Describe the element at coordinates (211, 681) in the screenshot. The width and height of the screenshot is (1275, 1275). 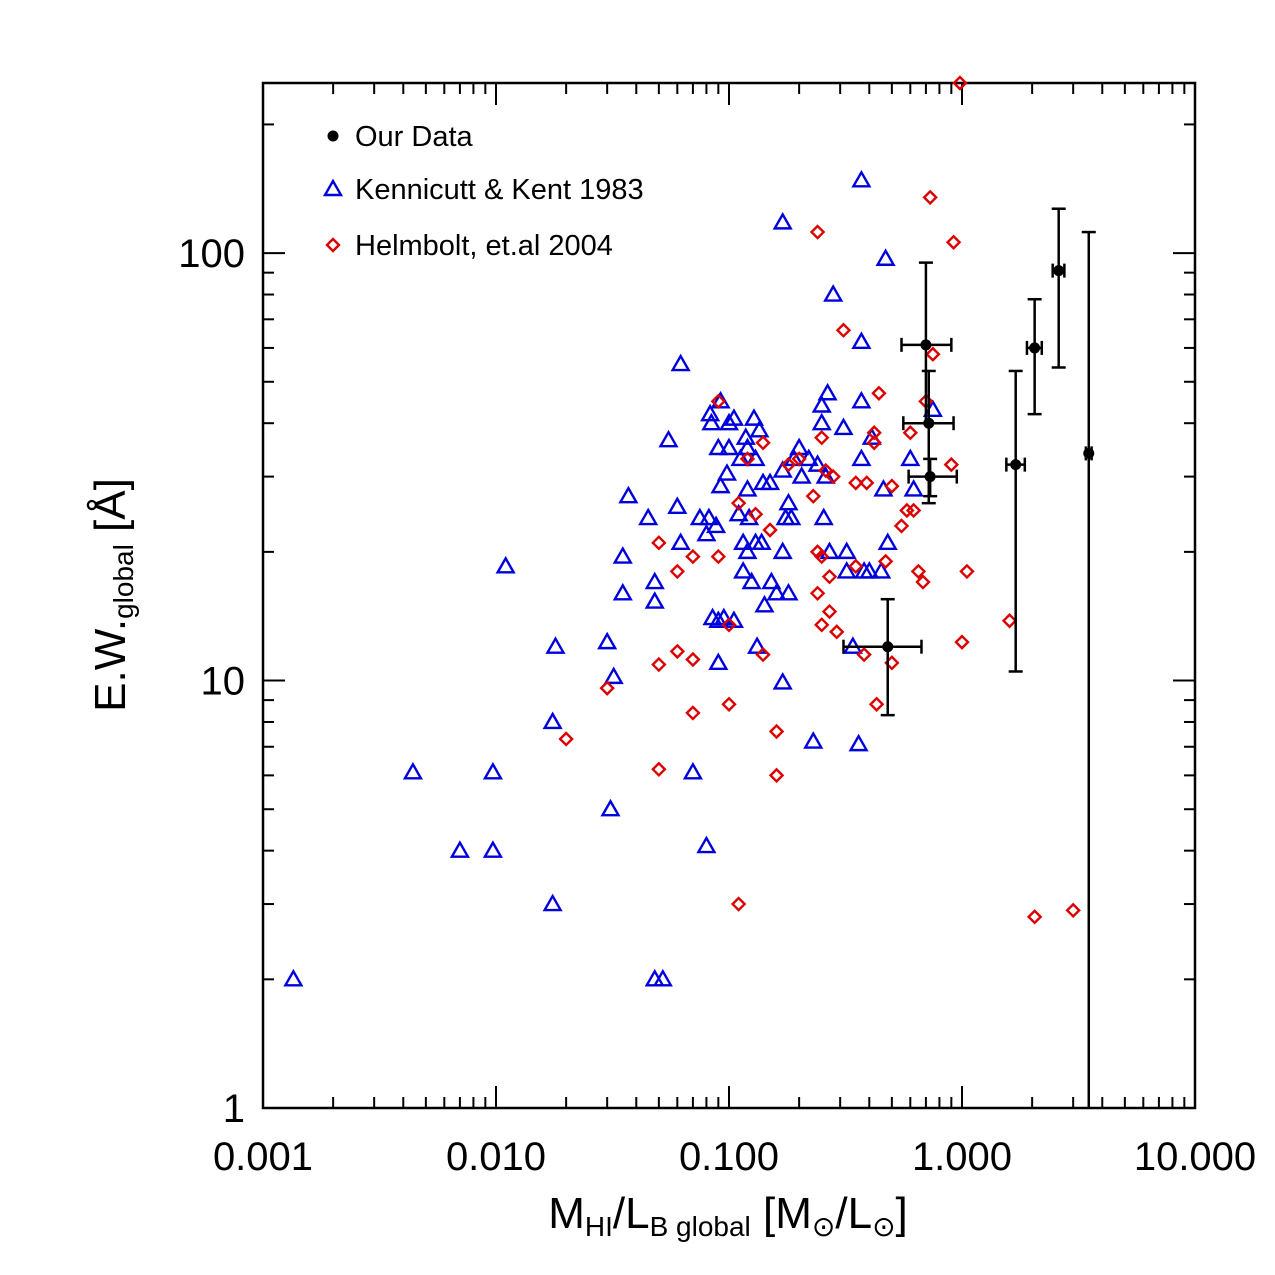
I see `y-tick-labels: 1 10 100` at that location.